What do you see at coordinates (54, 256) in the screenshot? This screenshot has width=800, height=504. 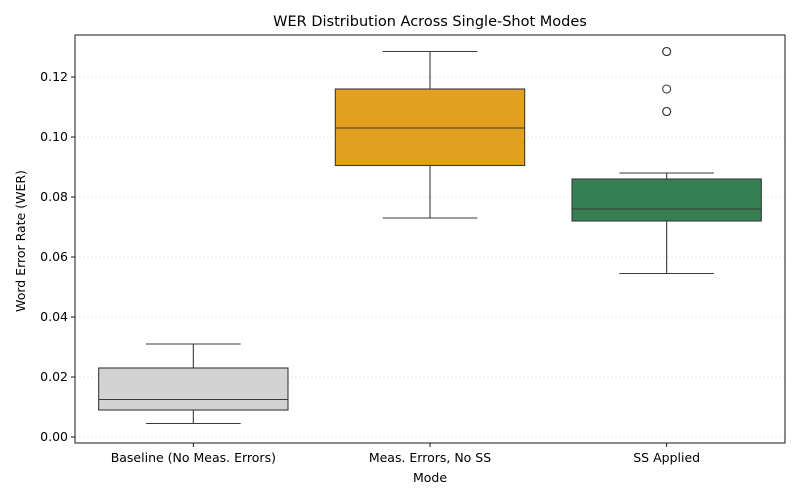 I see `y-tick-label: 0.06` at bounding box center [54, 256].